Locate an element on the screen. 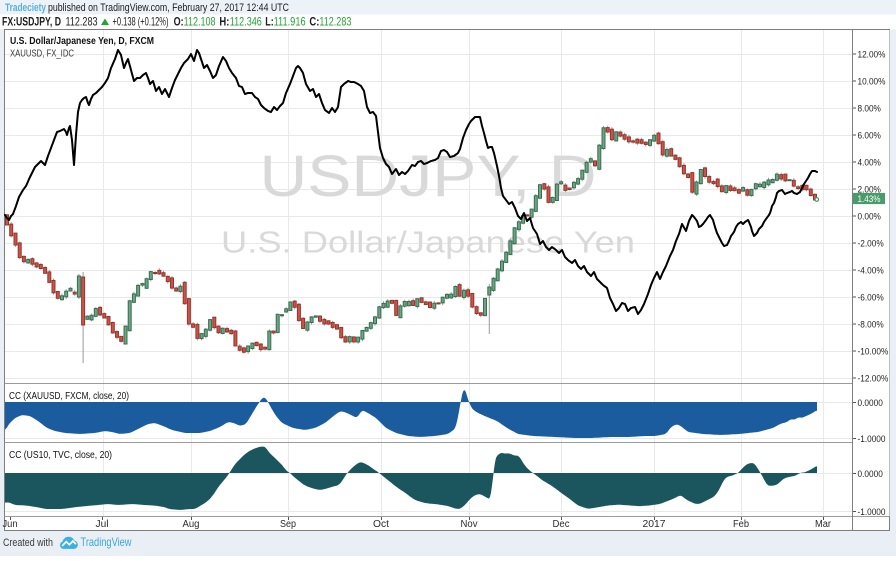  svg-text: -4.00% is located at coordinates (871, 271).